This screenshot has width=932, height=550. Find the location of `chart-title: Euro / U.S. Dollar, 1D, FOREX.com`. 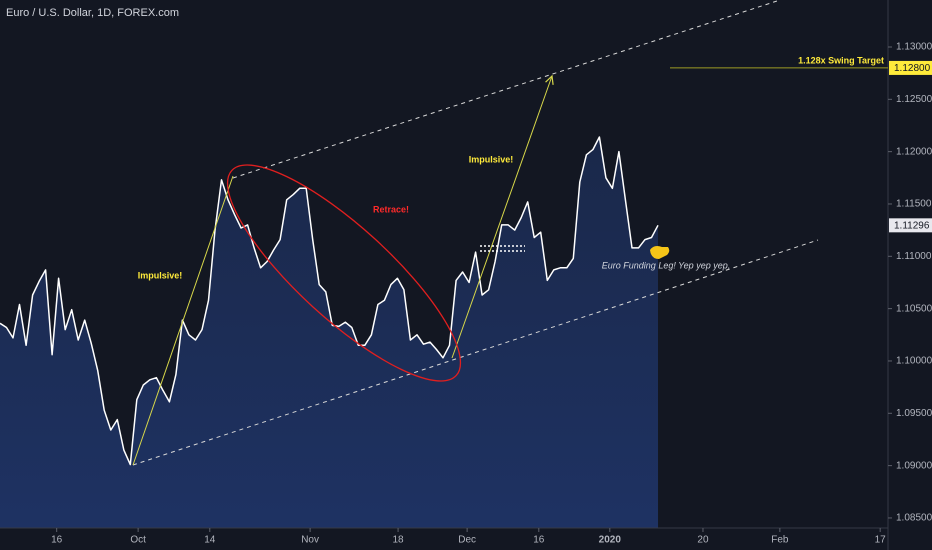

chart-title: Euro / U.S. Dollar, 1D, FOREX.com is located at coordinates (92, 13).